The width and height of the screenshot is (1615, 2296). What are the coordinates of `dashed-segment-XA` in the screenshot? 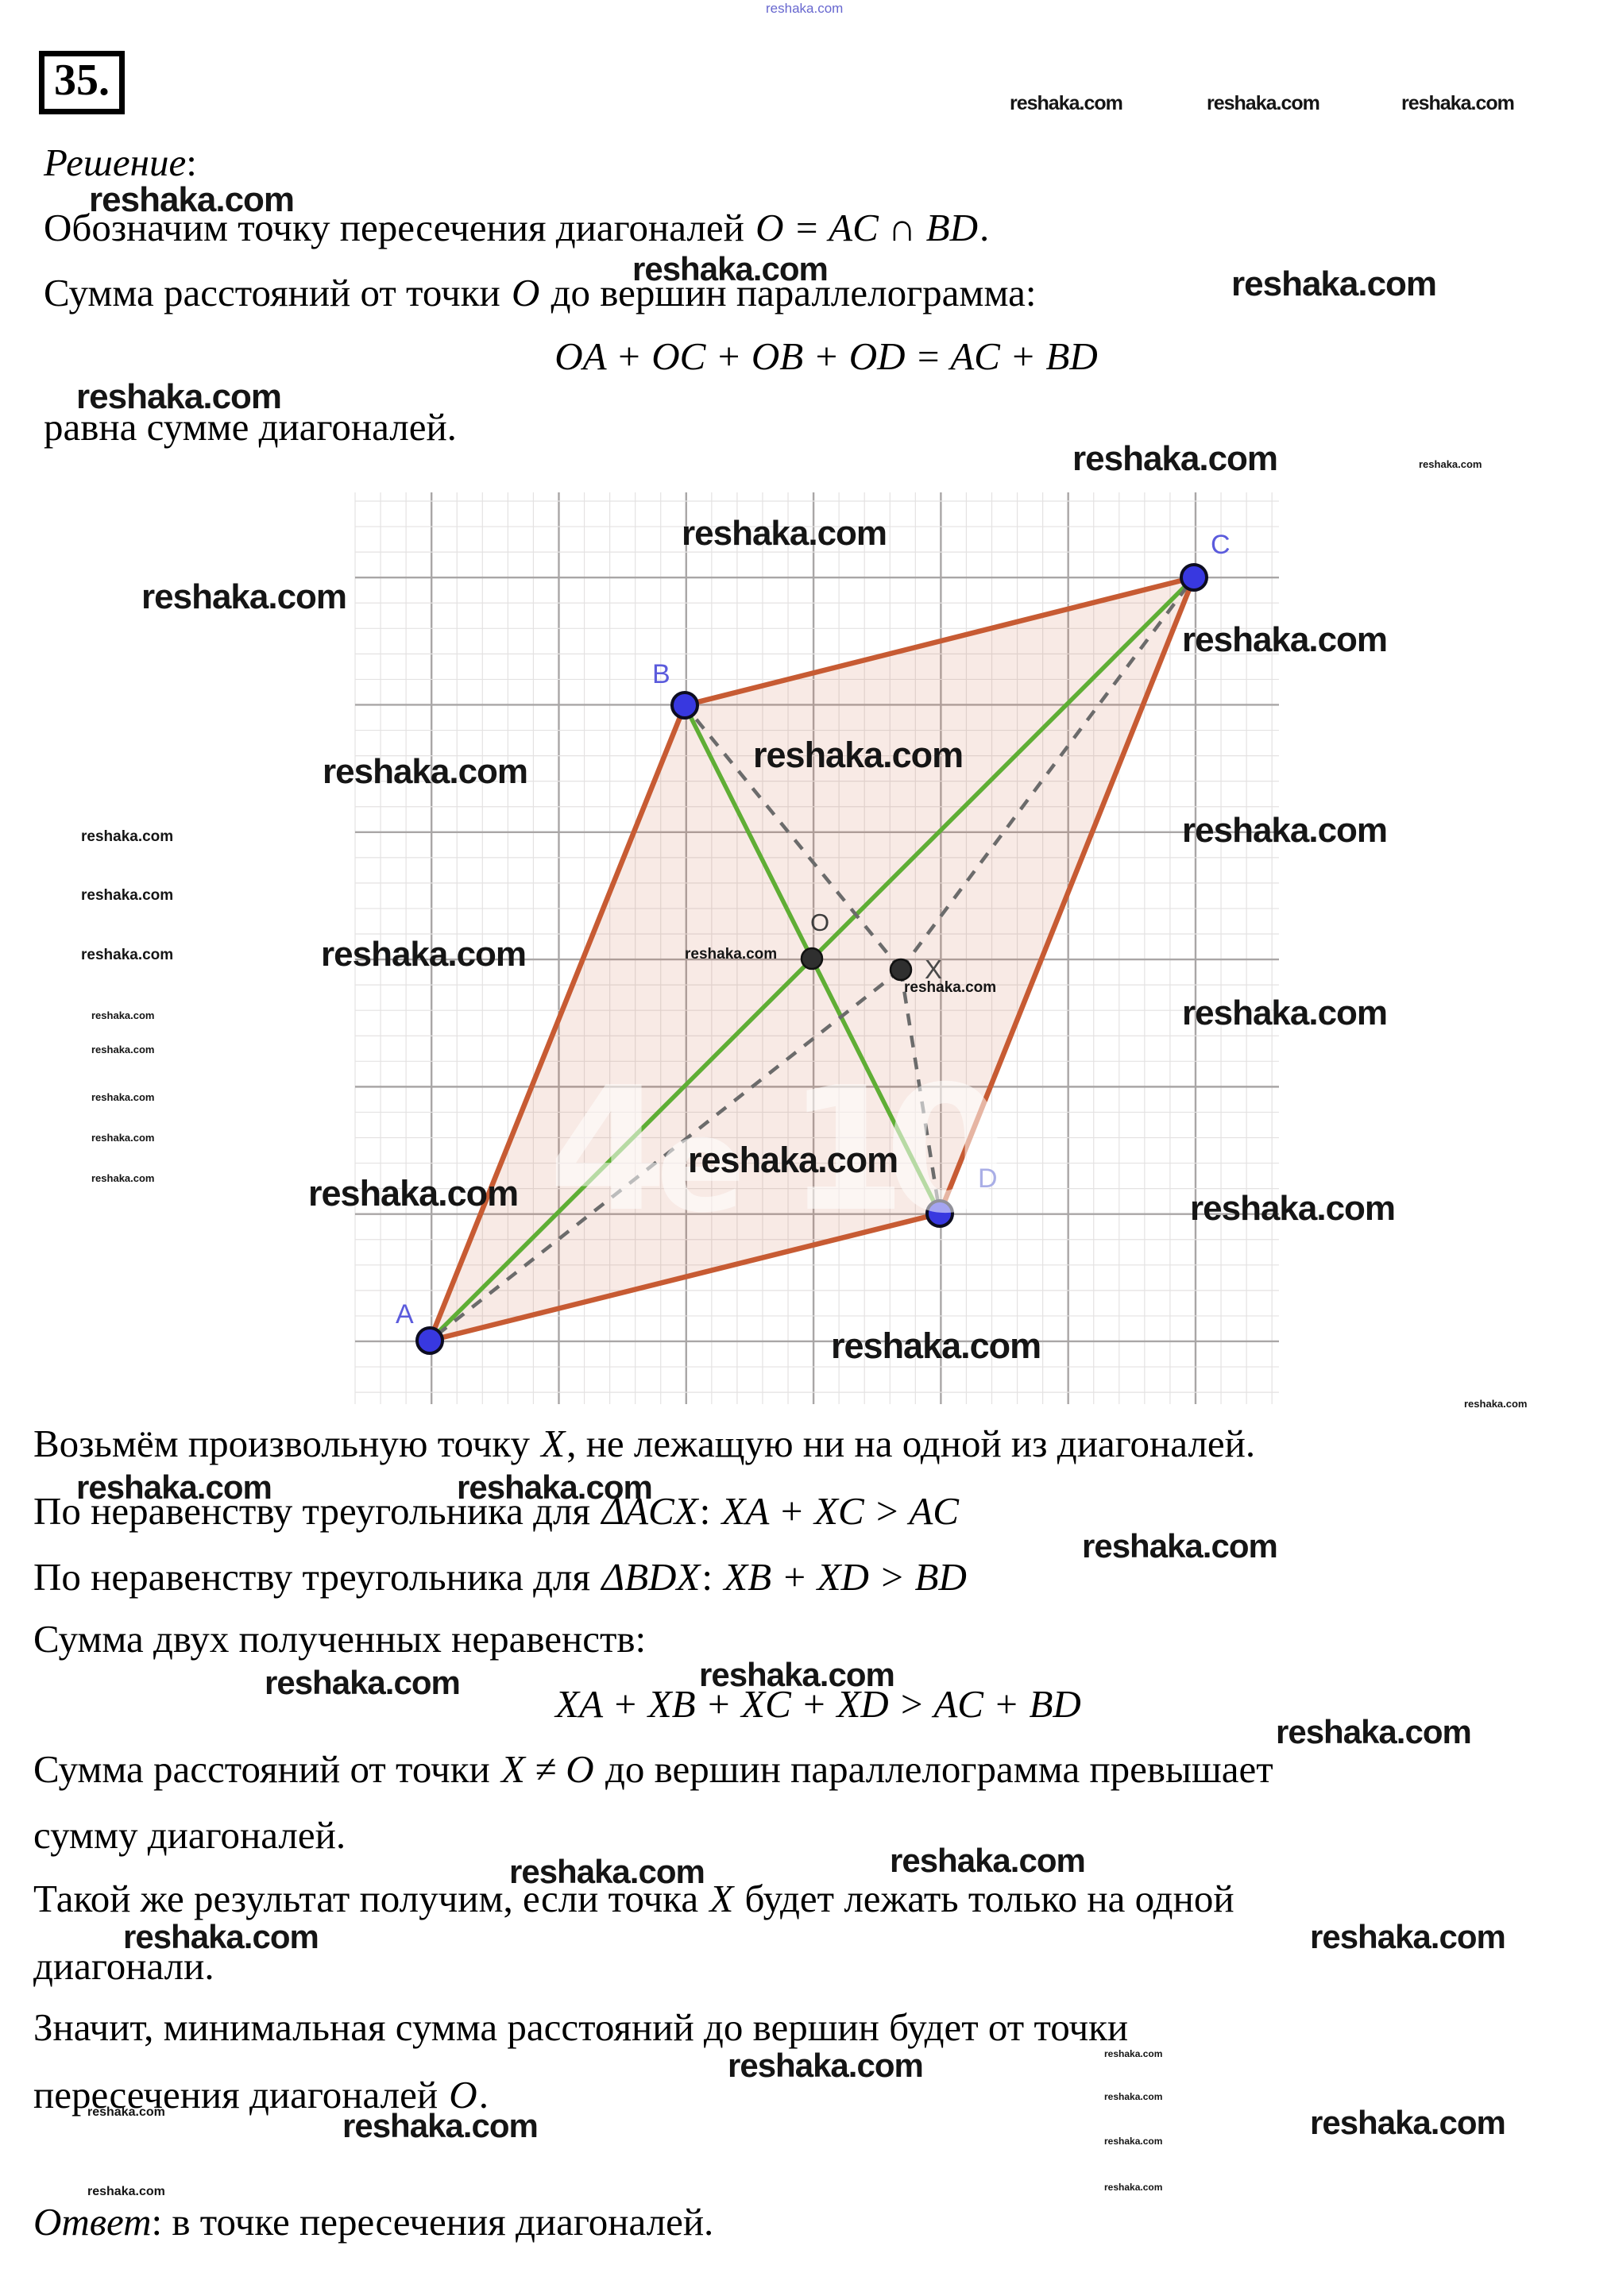 It's located at (665, 1155).